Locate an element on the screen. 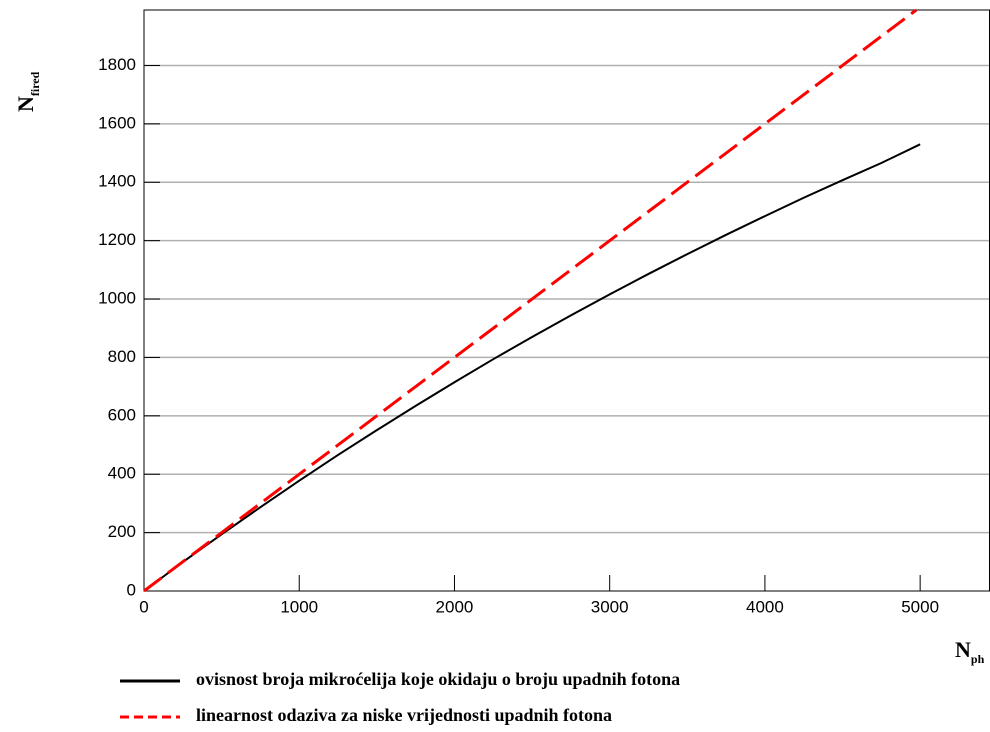 The width and height of the screenshot is (990, 732). y-tick-label: 1200 is located at coordinates (117, 239).